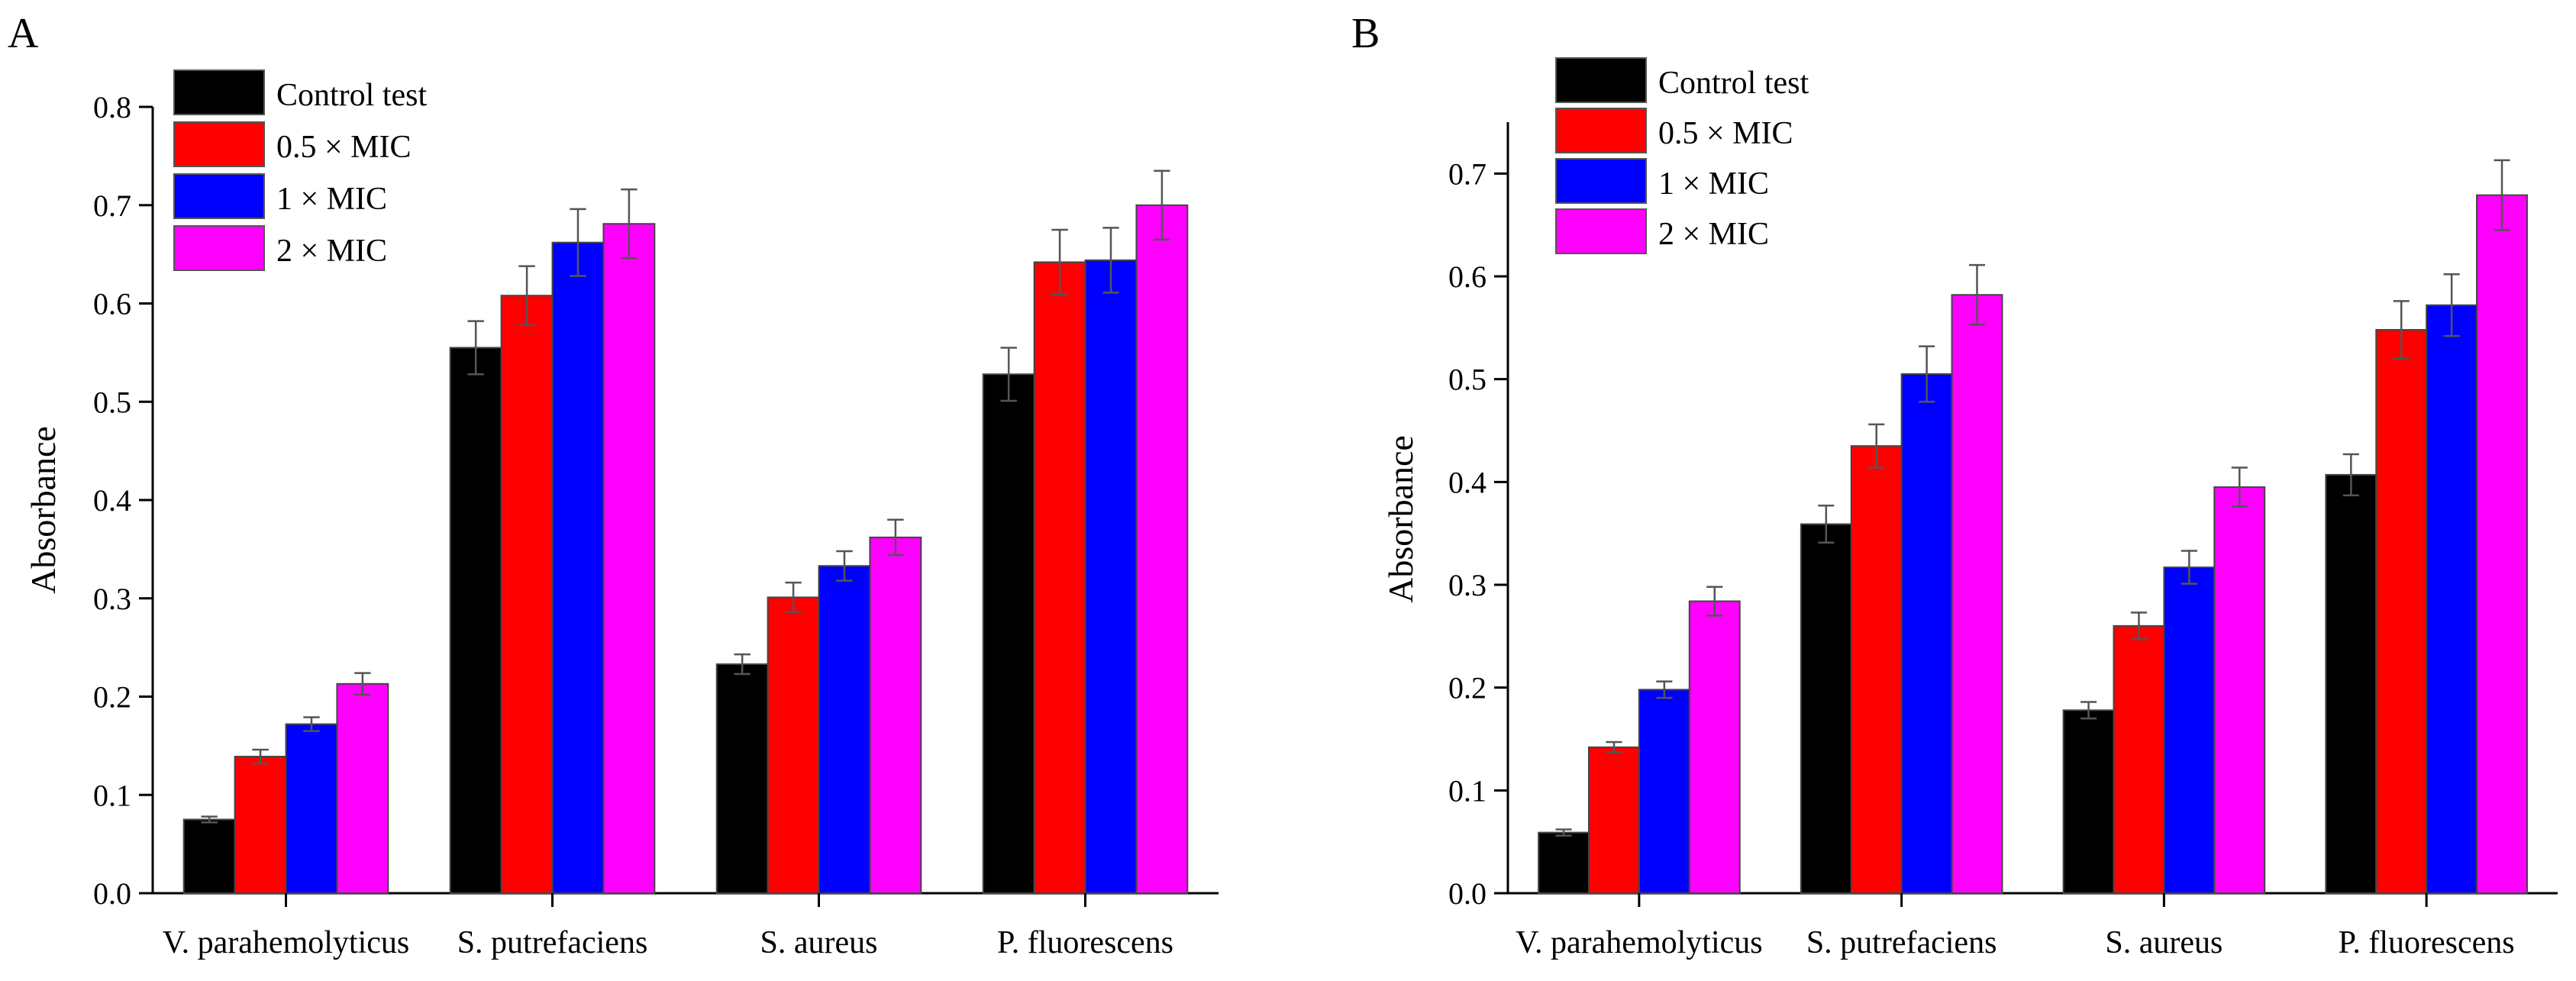  What do you see at coordinates (1826, 524) in the screenshot?
I see `error-bar-b-s-putrefaciens-control` at bounding box center [1826, 524].